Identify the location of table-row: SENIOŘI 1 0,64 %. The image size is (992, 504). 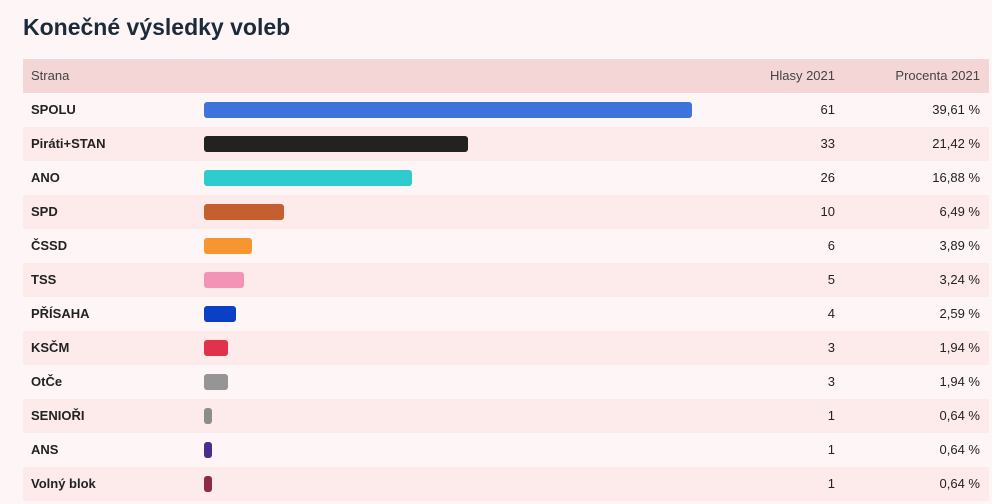
(506, 416).